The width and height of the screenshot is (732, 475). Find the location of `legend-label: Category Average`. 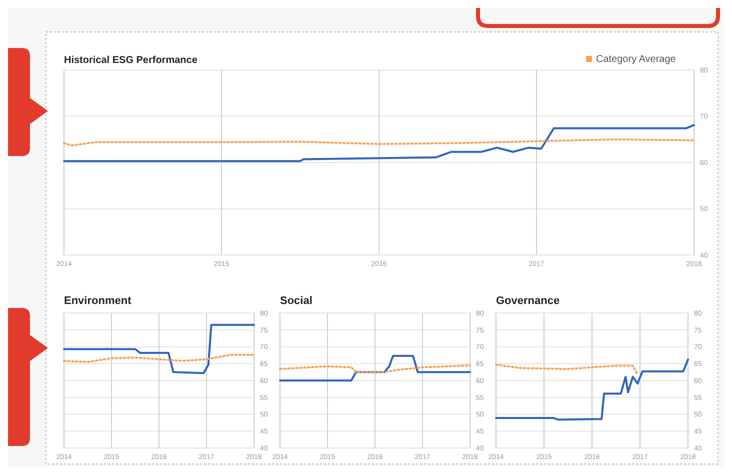

legend-label: Category Average is located at coordinates (636, 59).